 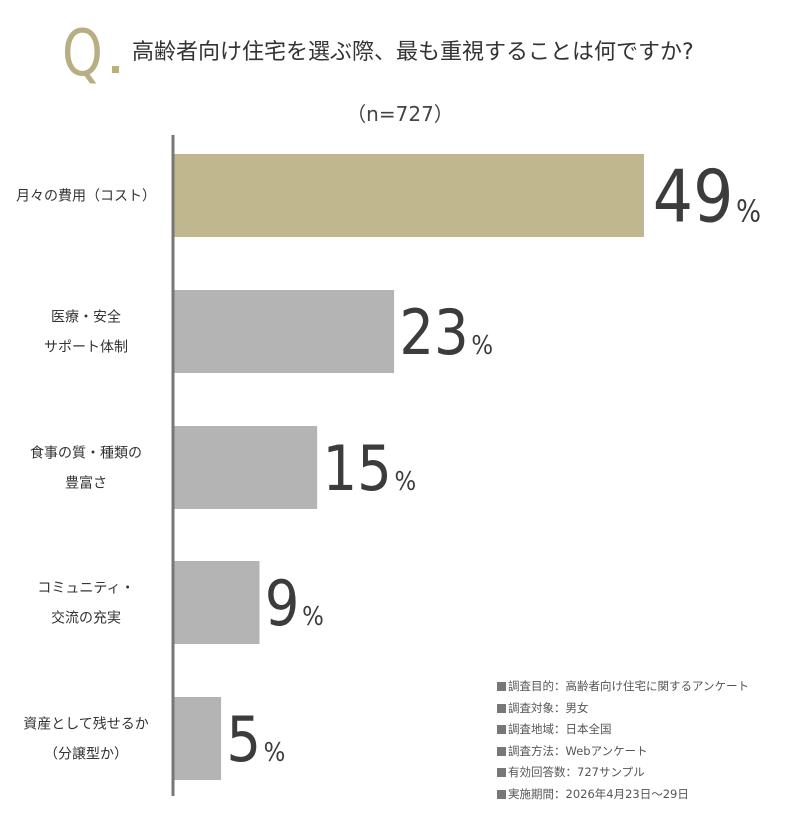 I want to click on note-row: 有効回答数：727サンプル, so click(x=623, y=773).